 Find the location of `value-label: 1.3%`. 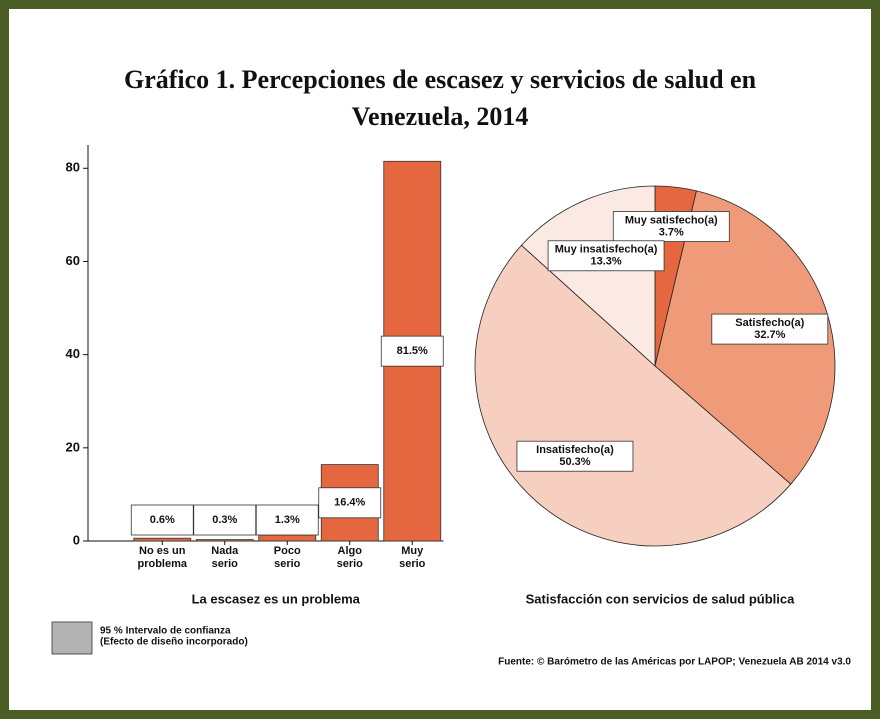

value-label: 1.3% is located at coordinates (287, 520).